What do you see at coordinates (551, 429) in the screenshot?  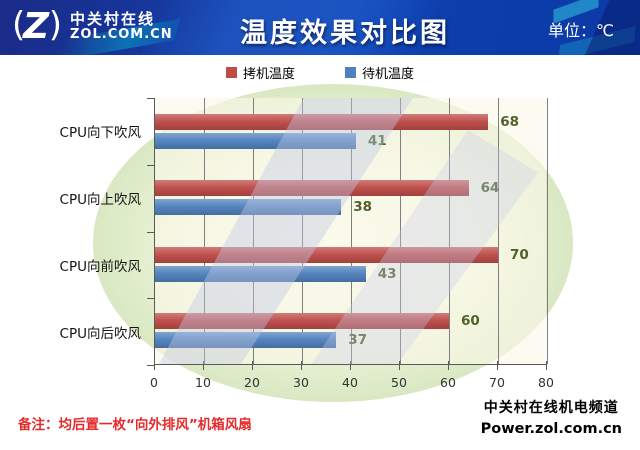 I see `credit-site: Power.zol.com.cn` at bounding box center [551, 429].